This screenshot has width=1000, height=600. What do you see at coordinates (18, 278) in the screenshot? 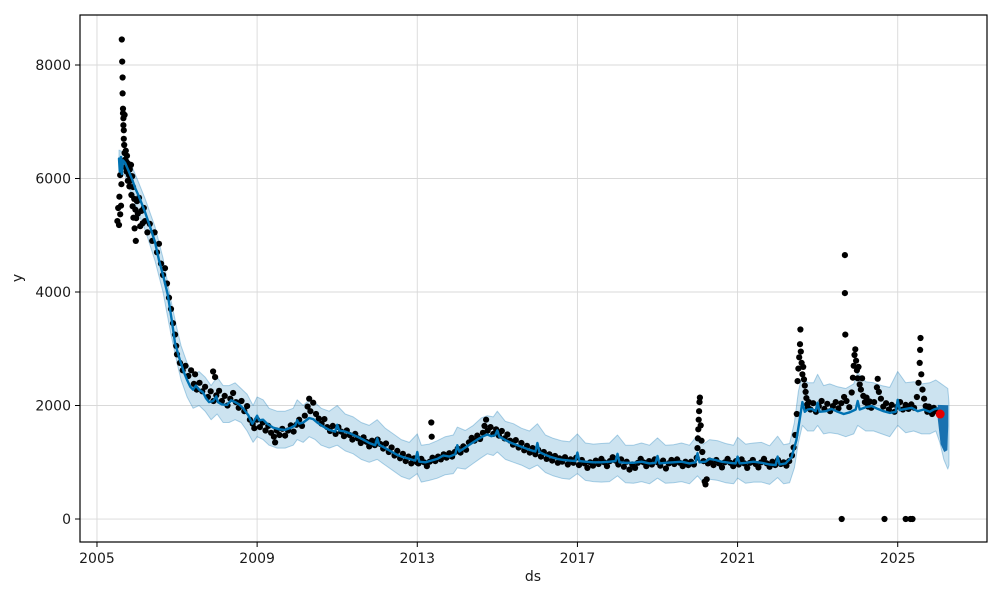
I see `y-axis-label: y` at bounding box center [18, 278].